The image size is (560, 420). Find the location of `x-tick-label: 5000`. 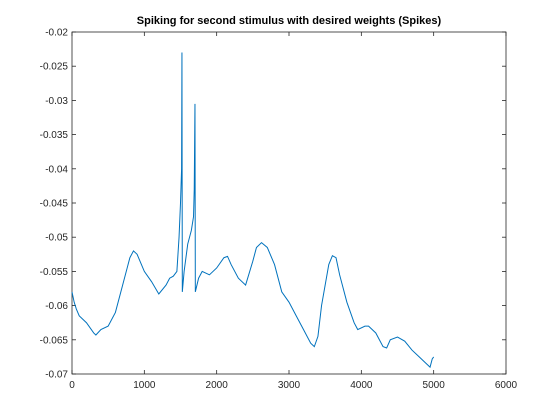

x-tick-label: 5000 is located at coordinates (434, 385).